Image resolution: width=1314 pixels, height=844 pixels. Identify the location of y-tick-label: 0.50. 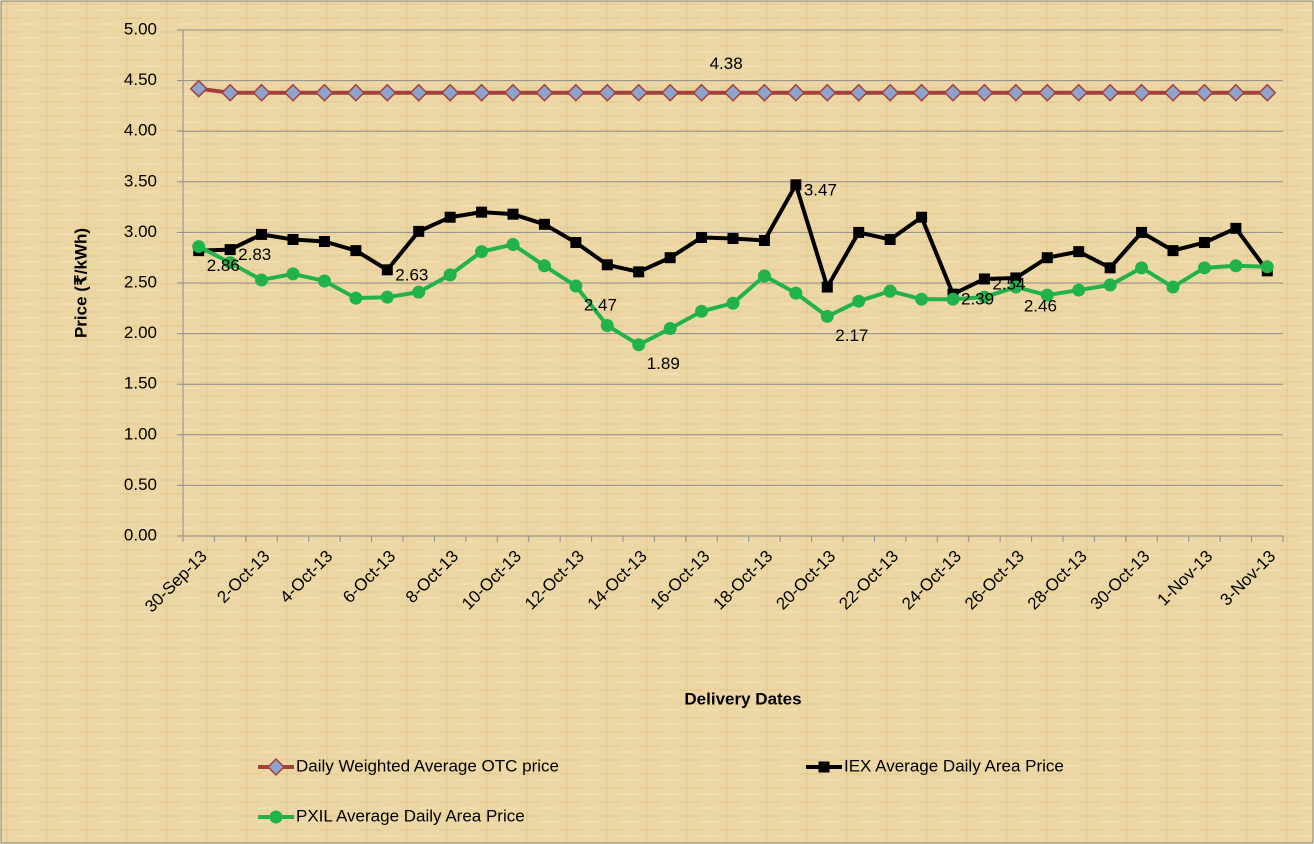
(140, 484).